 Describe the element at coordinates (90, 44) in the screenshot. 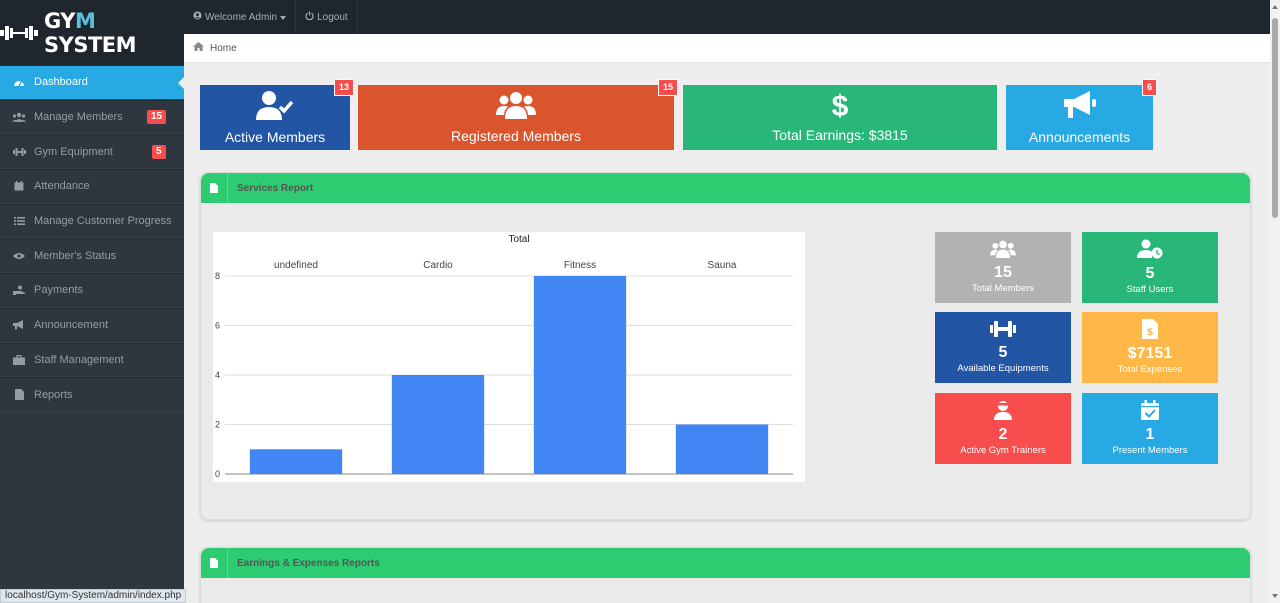

I see `logo-text-system: SYSTEM` at that location.